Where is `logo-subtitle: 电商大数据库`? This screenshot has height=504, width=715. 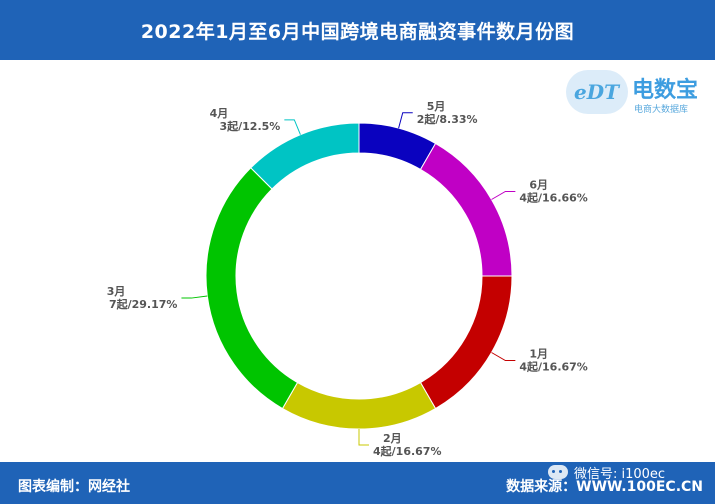
logo-subtitle: 电商大数据库 is located at coordinates (661, 110).